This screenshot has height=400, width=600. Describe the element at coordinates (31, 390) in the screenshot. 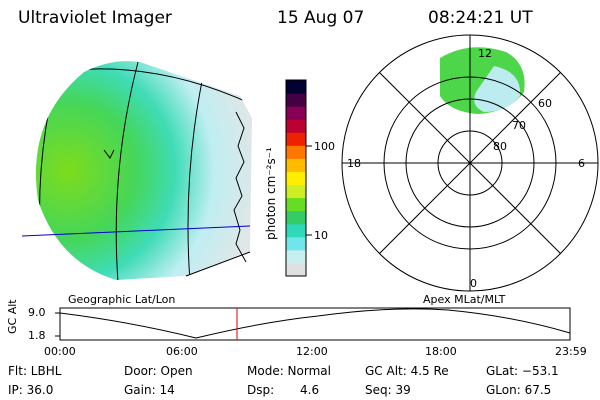

I see `ip-info: IP: 36.0` at that location.